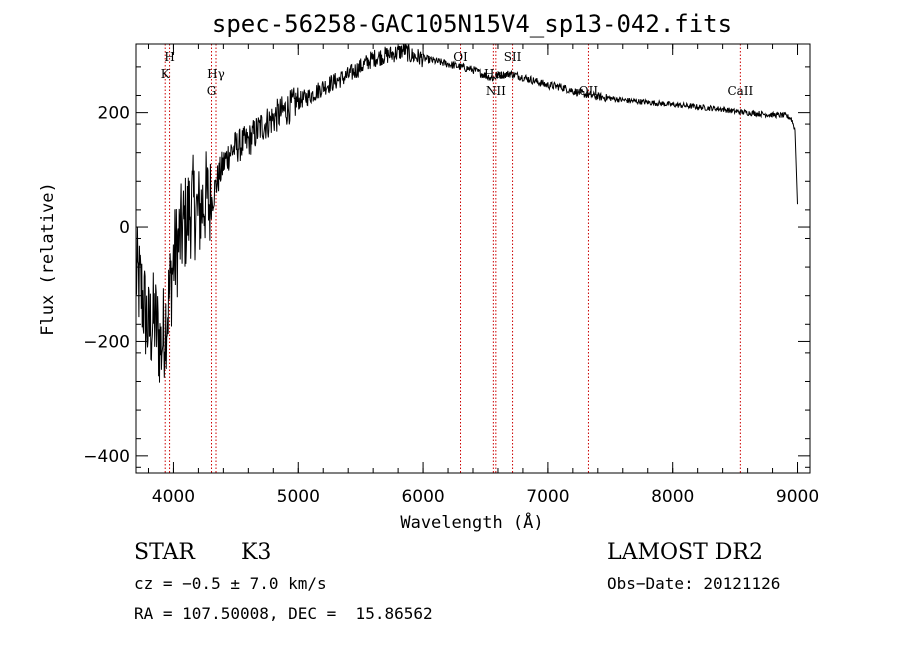 The image size is (900, 649). What do you see at coordinates (672, 497) in the screenshot?
I see `x-tick-label: 8000` at bounding box center [672, 497].